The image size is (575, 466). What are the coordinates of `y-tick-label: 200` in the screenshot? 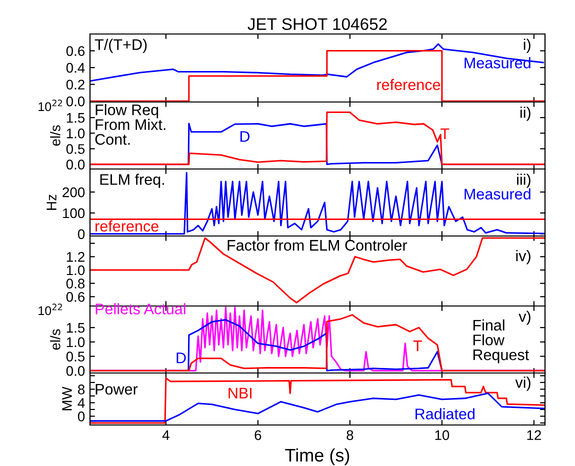 It's located at (73, 192).